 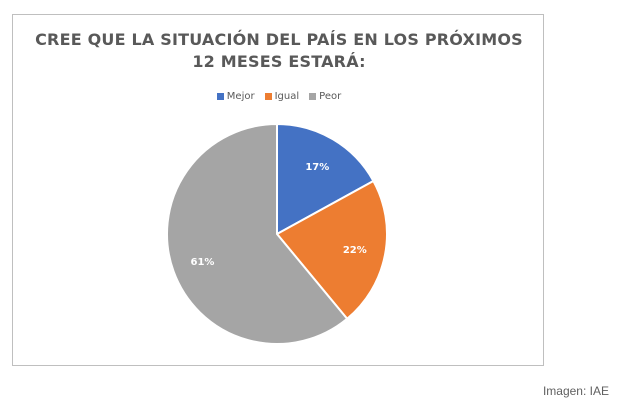 What do you see at coordinates (240, 96) in the screenshot?
I see `legend-label-mejor: Mejor` at bounding box center [240, 96].